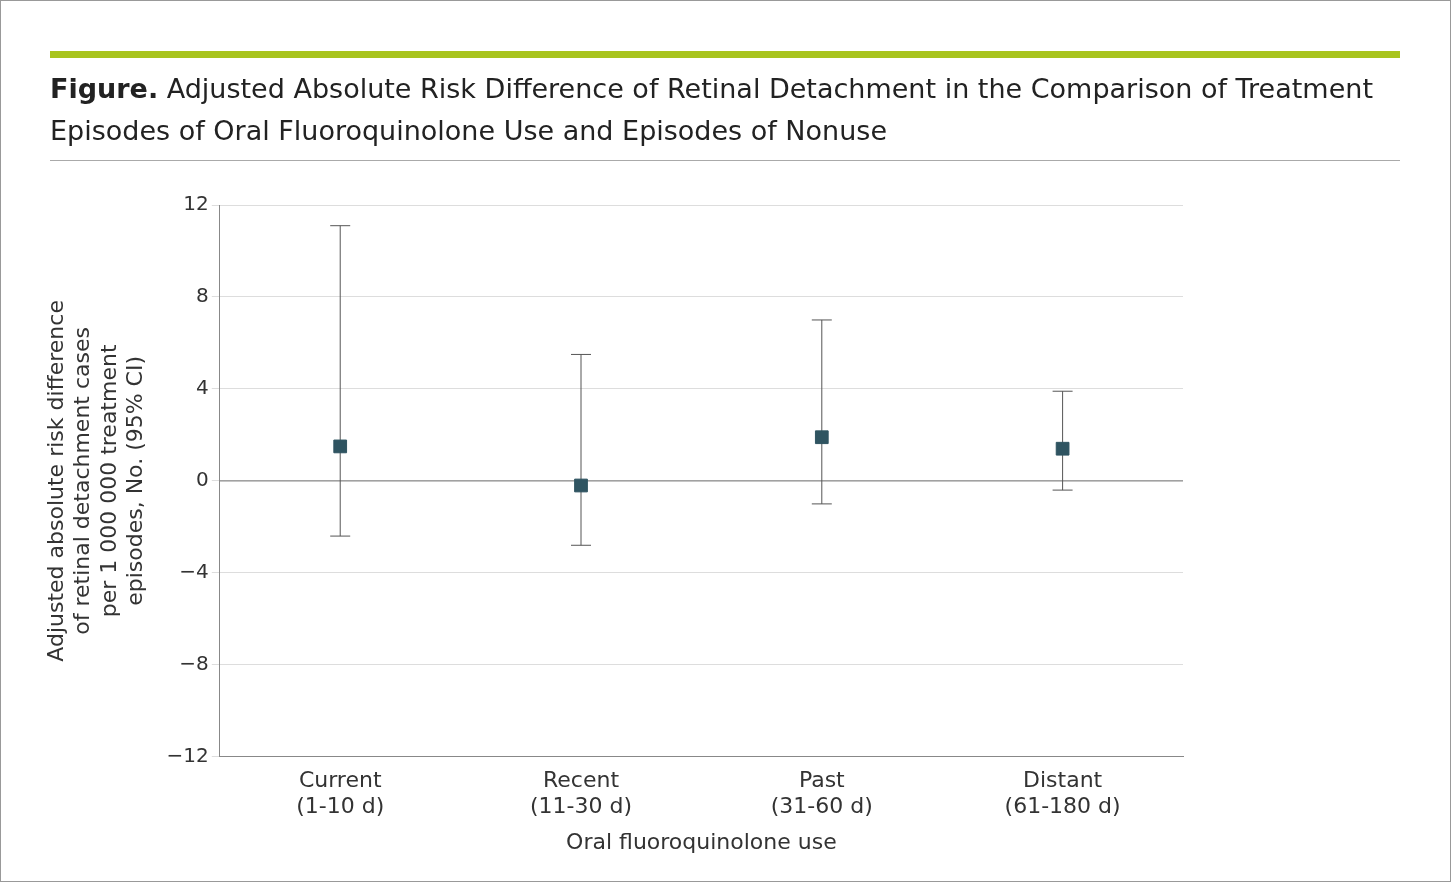 This screenshot has width=1451, height=883. What do you see at coordinates (202, 479) in the screenshot?
I see `y-tick-label: 0` at bounding box center [202, 479].